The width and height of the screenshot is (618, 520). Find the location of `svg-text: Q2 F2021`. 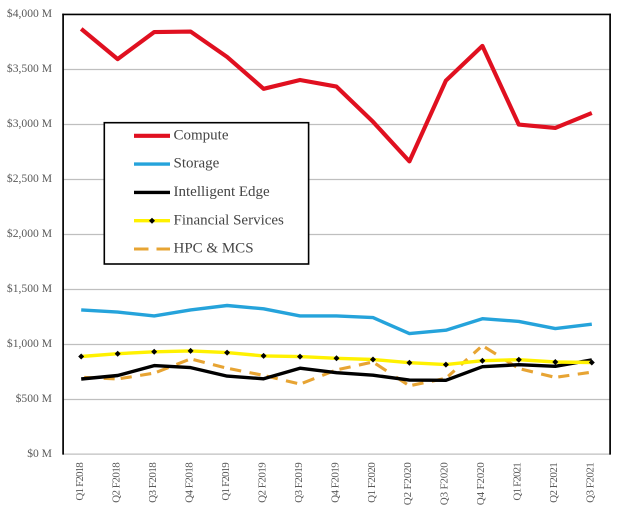

svg-text: Q2 F2021 is located at coordinates (554, 482).